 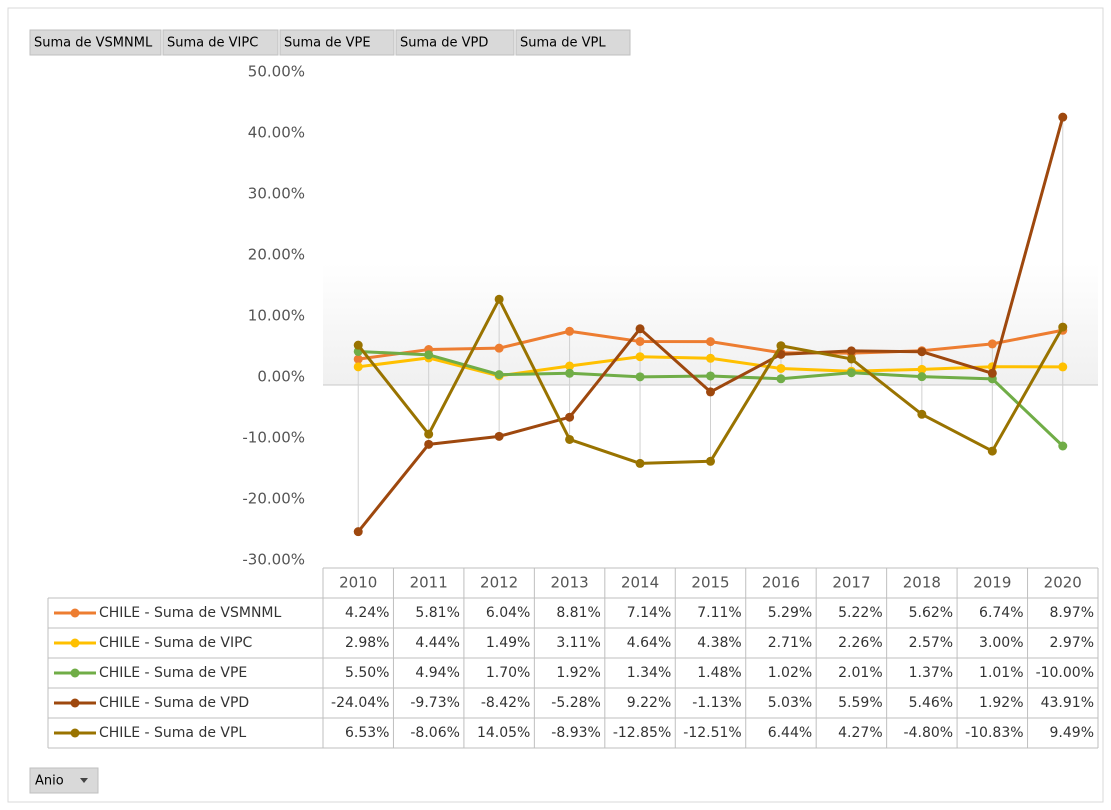 I want to click on table-value: 7.14%, so click(x=649, y=613).